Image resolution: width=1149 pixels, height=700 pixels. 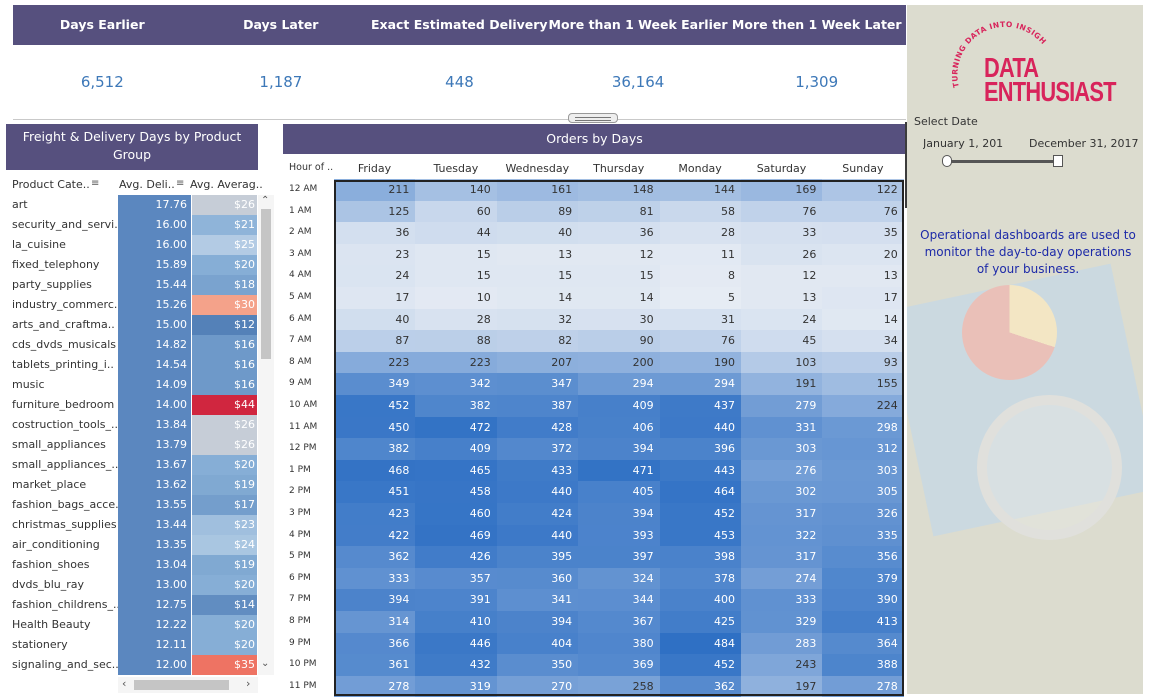 What do you see at coordinates (456, 557) in the screenshot?
I see `heatmap-cell: 426` at bounding box center [456, 557].